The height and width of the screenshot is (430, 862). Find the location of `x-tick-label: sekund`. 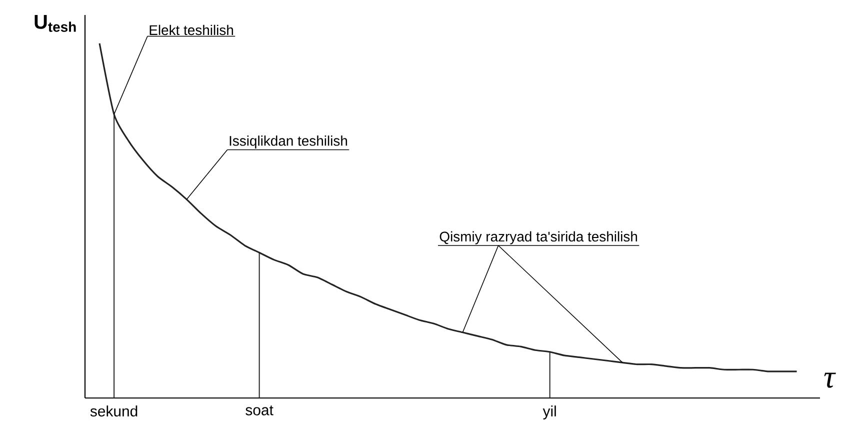

x-tick-label: sekund is located at coordinates (114, 411).